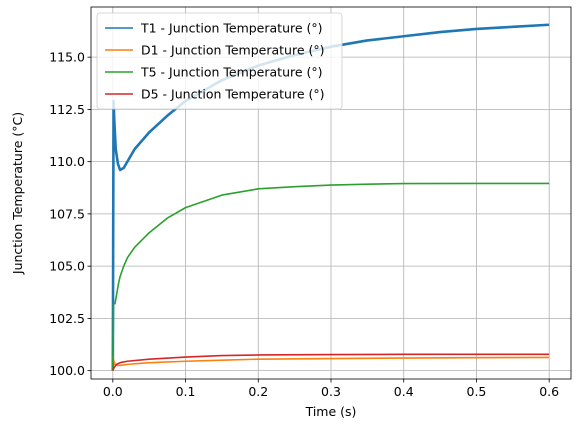  I want to click on y-tick-label: 115.0, so click(67, 57).